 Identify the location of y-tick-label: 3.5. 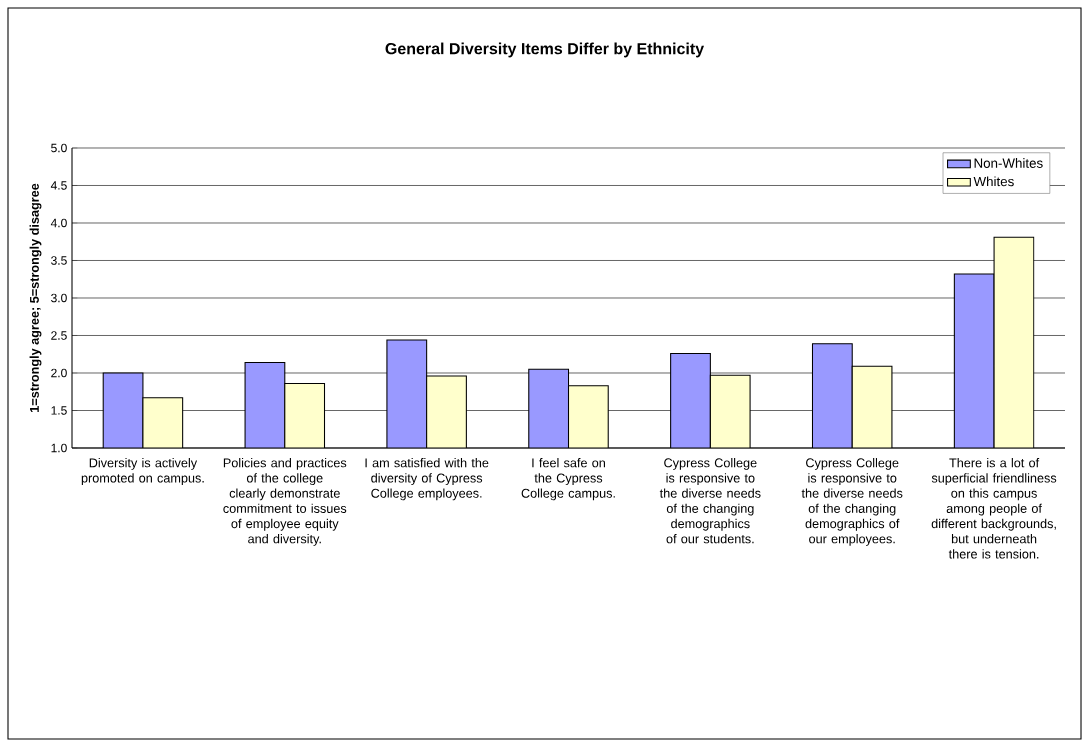
(59, 260).